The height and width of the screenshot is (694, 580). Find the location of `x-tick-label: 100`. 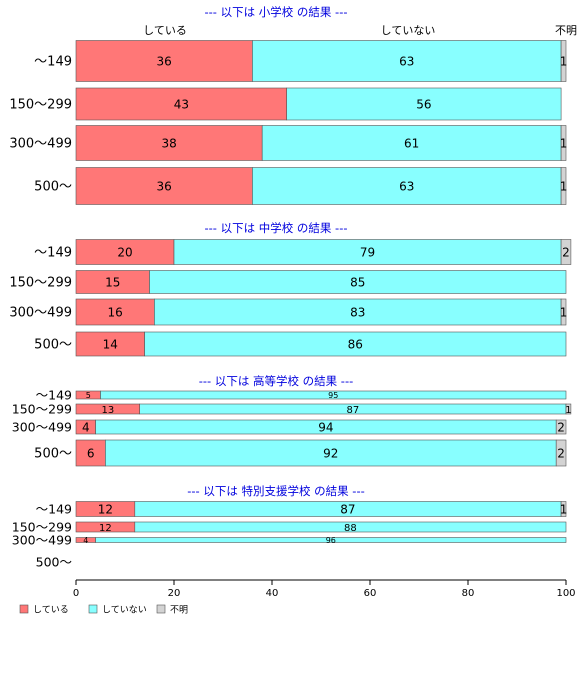

x-tick-label: 100 is located at coordinates (565, 593).